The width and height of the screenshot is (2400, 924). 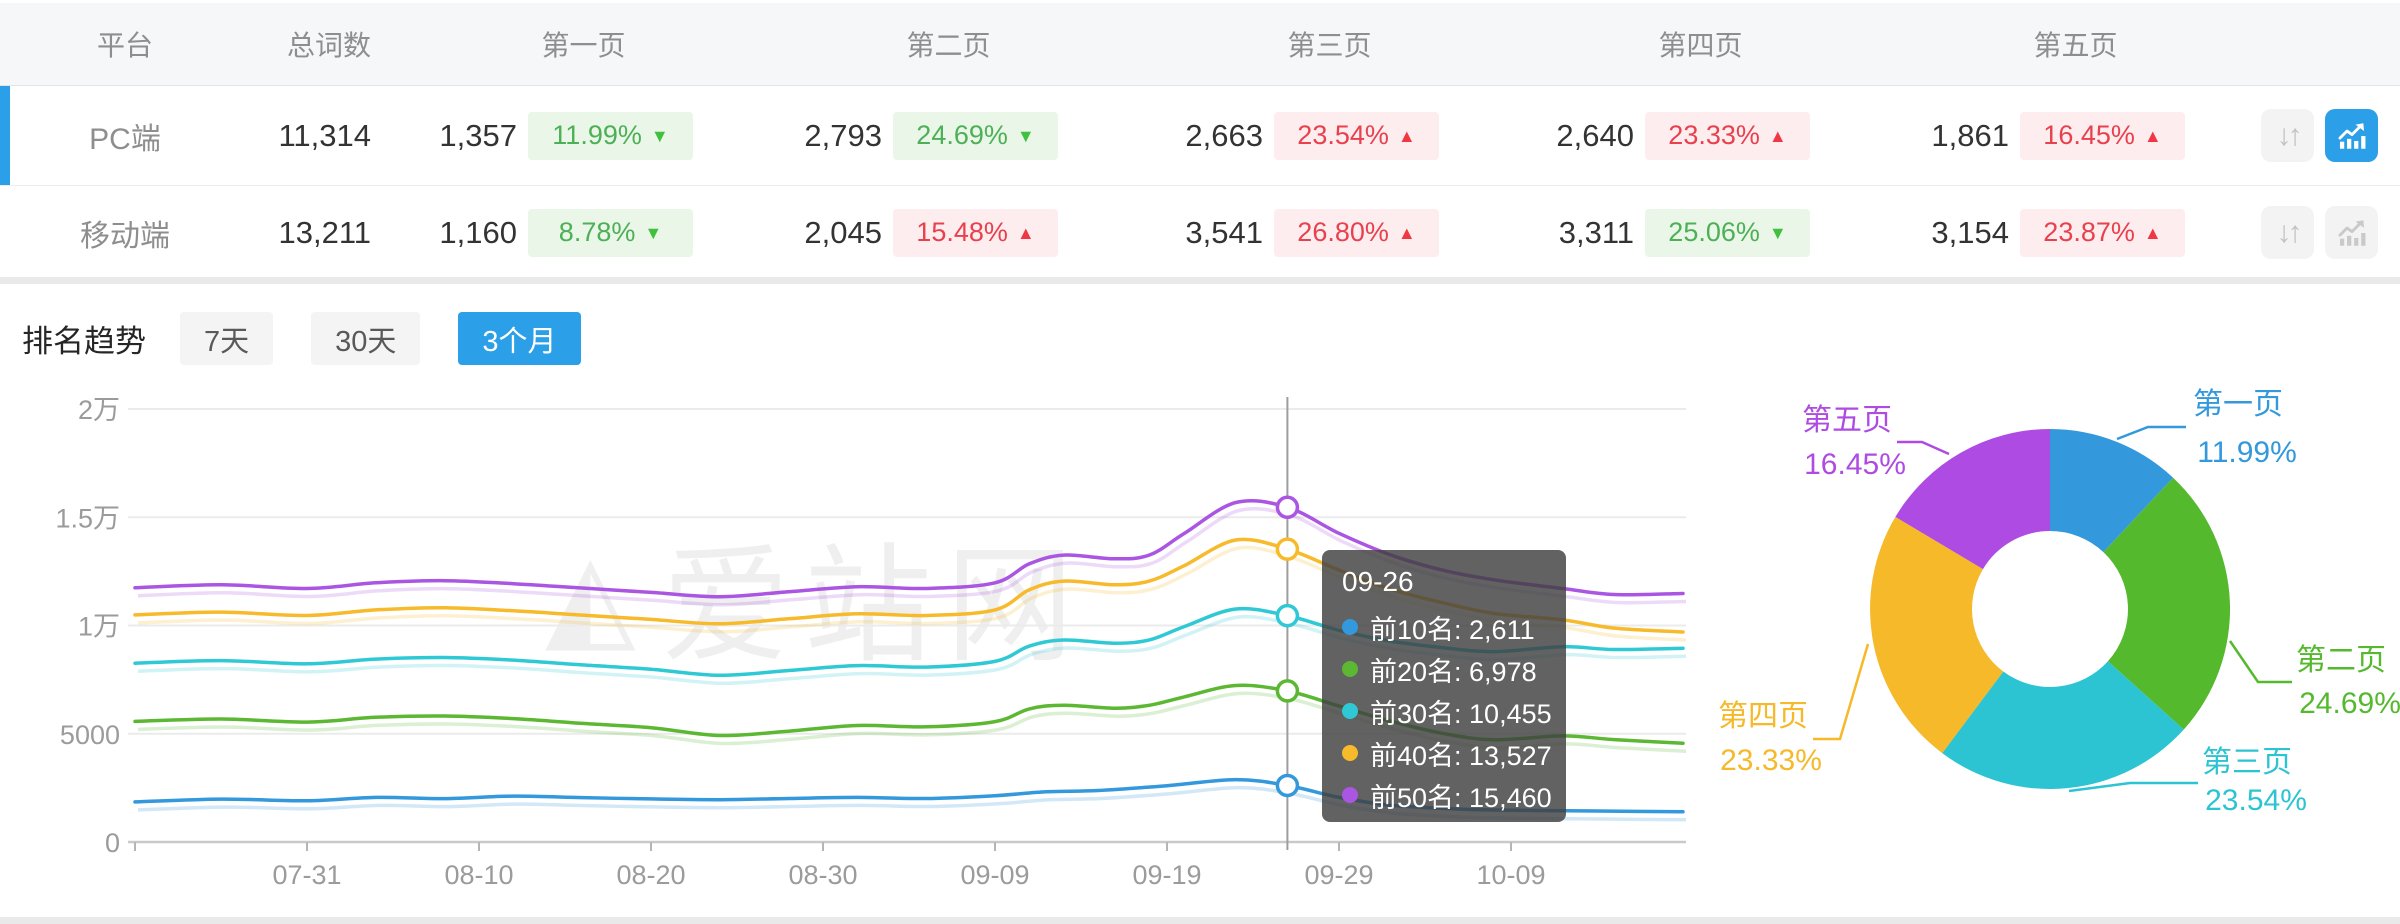 What do you see at coordinates (2063, 725) in the screenshot?
I see `donut-slice-第三页` at bounding box center [2063, 725].